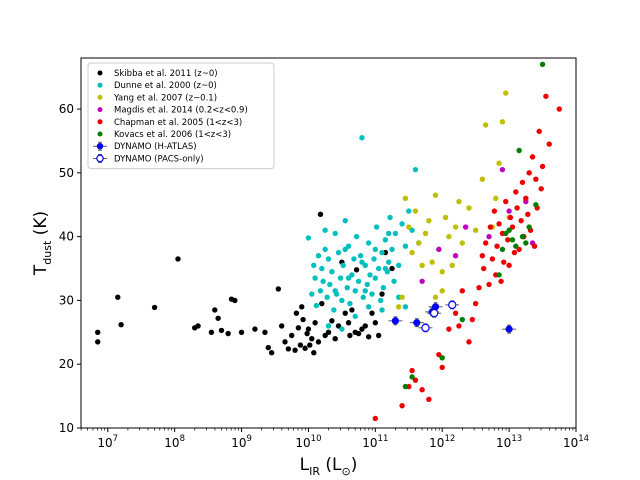 This screenshot has width=640, height=480. I want to click on y-tick-label: 10, so click(66, 428).